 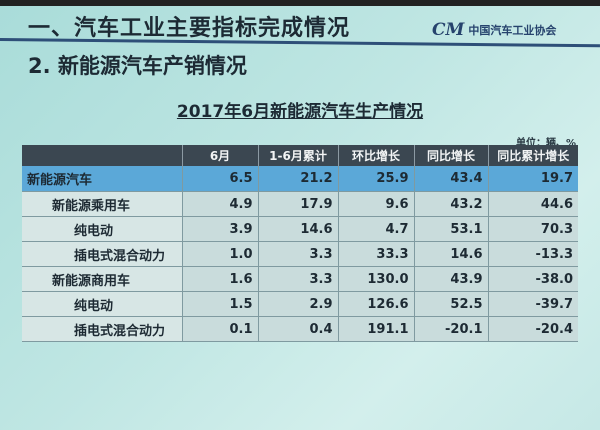 I want to click on header-cell: 环比增长, so click(x=375, y=155).